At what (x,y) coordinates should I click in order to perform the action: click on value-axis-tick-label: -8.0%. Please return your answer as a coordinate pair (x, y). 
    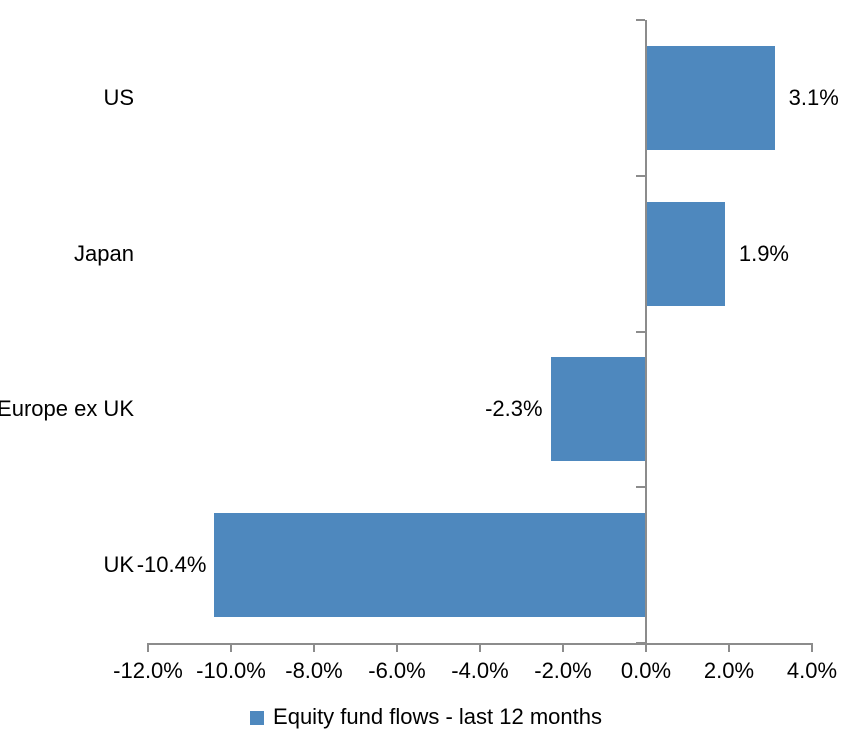
    Looking at the image, I should click on (314, 670).